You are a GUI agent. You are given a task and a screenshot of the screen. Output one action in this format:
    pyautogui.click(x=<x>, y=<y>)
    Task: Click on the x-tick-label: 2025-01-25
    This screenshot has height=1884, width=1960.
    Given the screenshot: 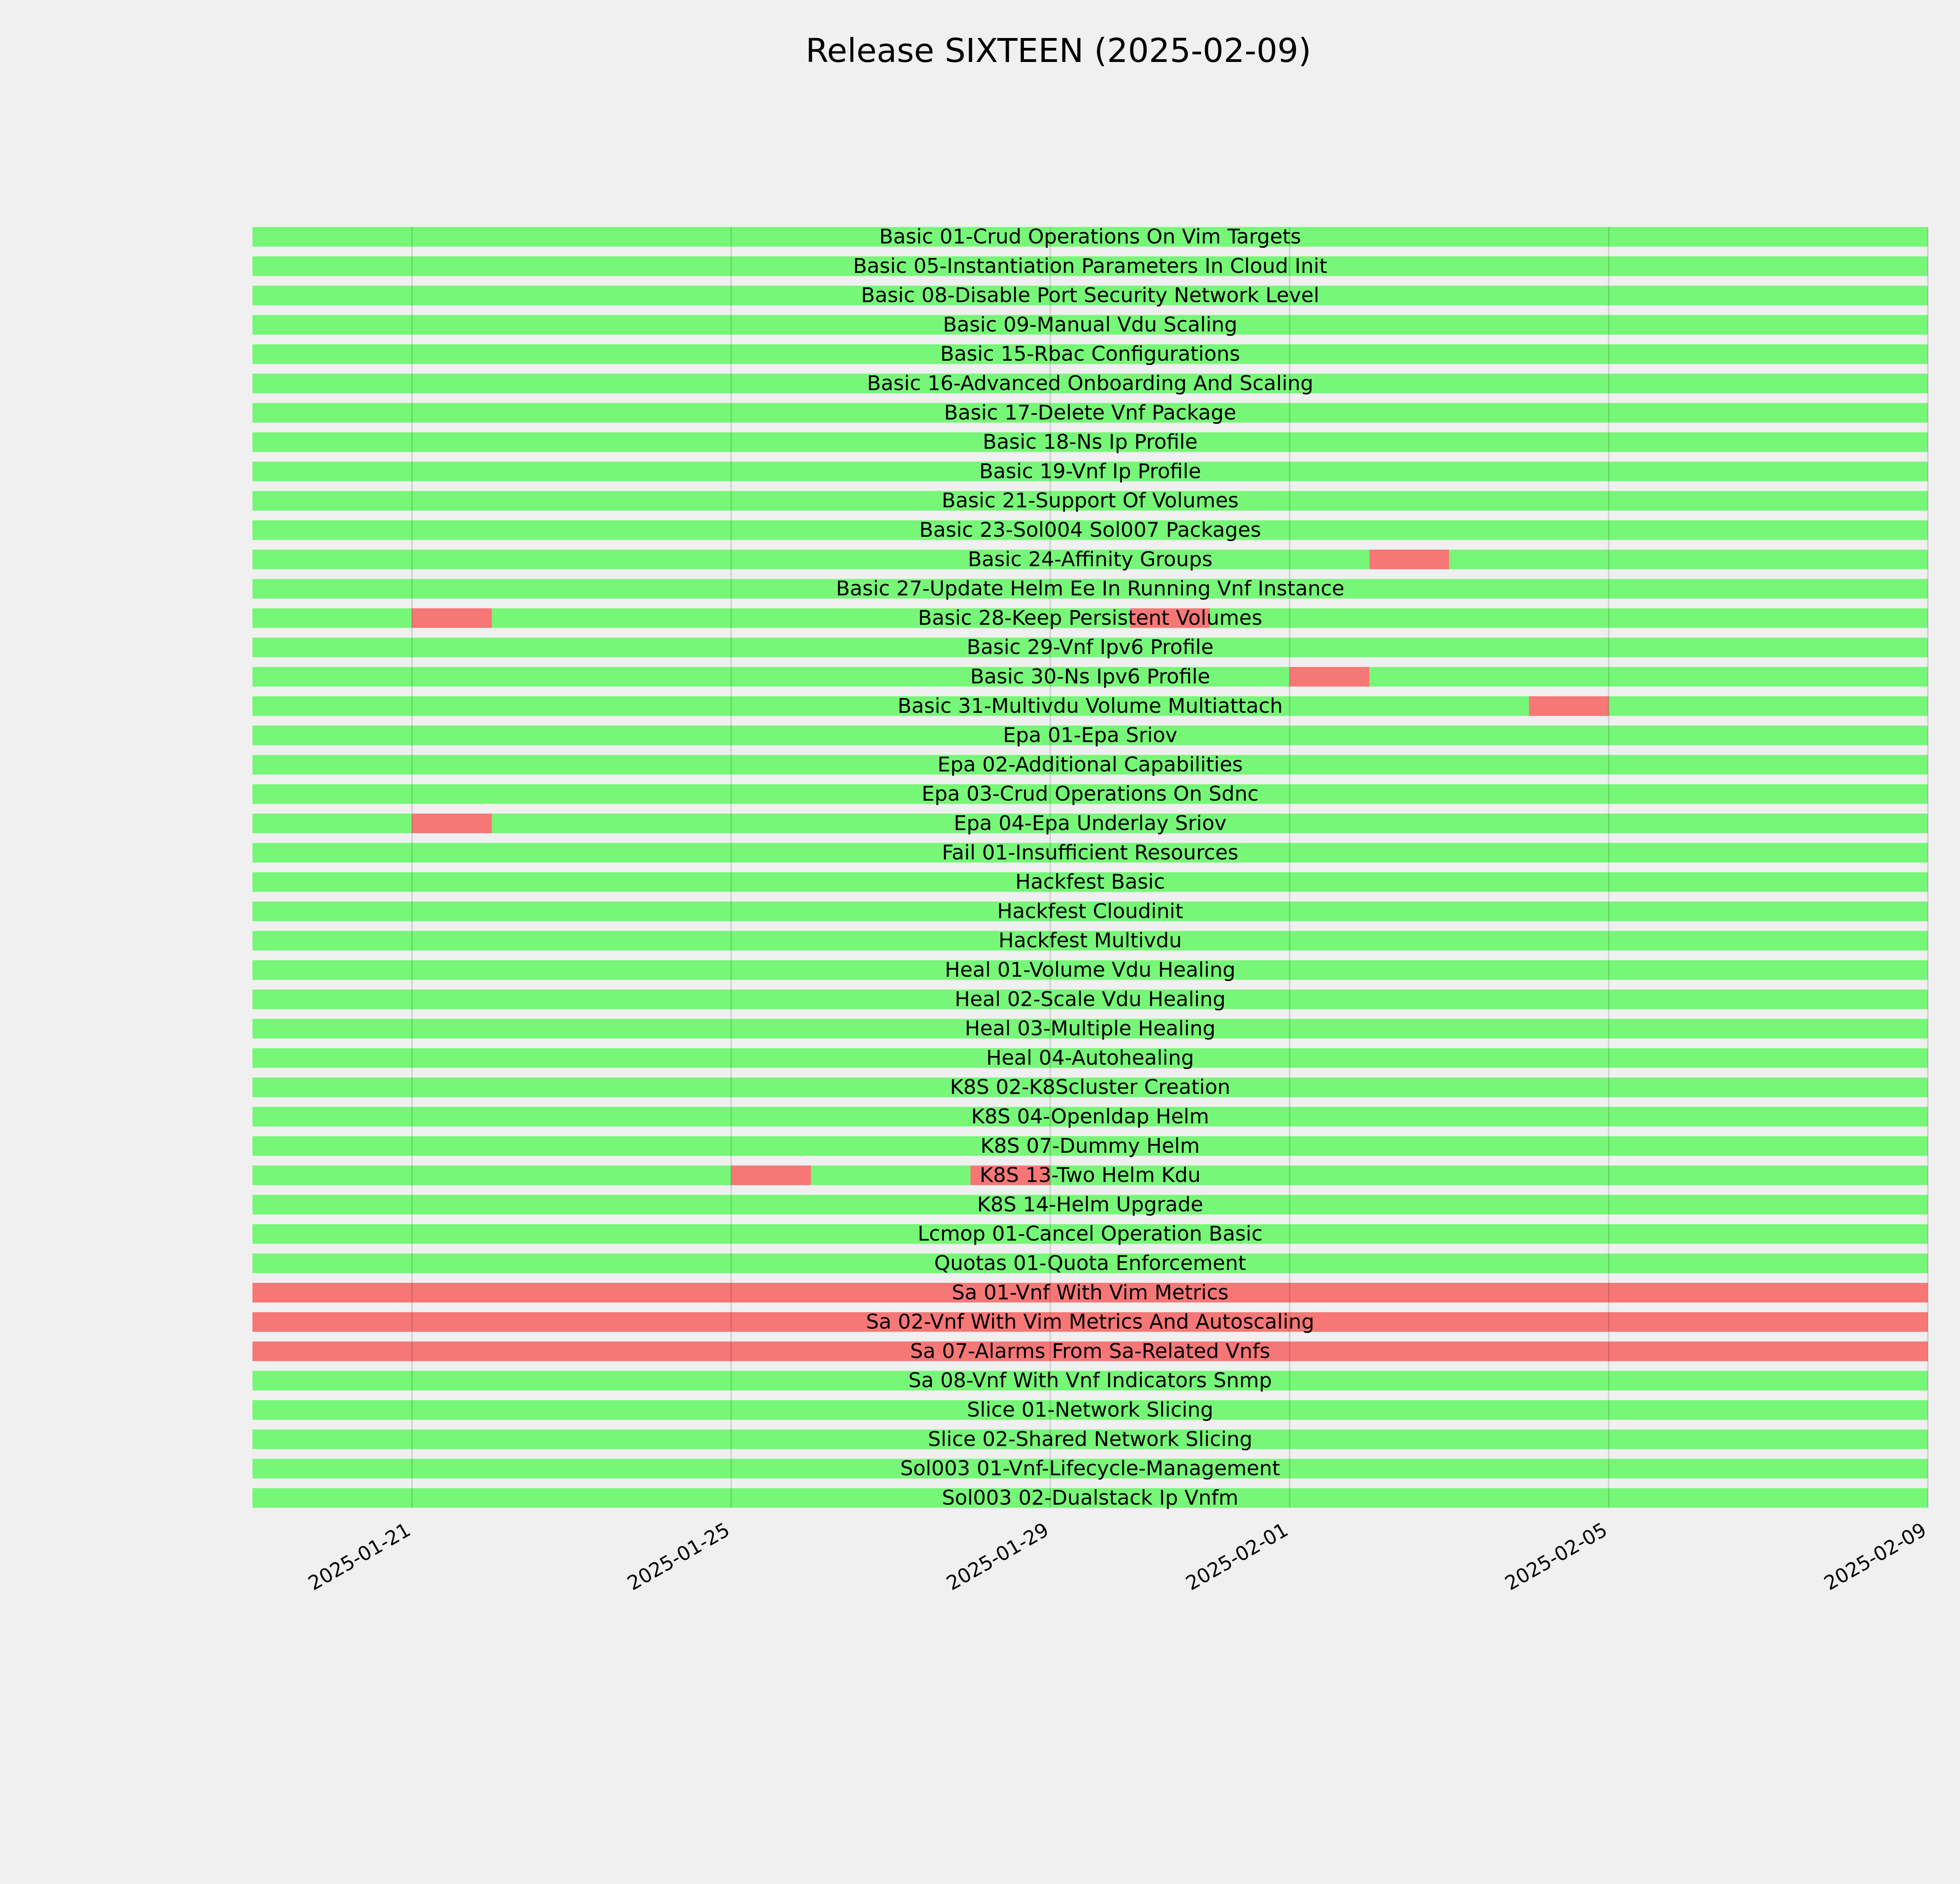 What is the action you would take?
    pyautogui.click(x=678, y=1556)
    